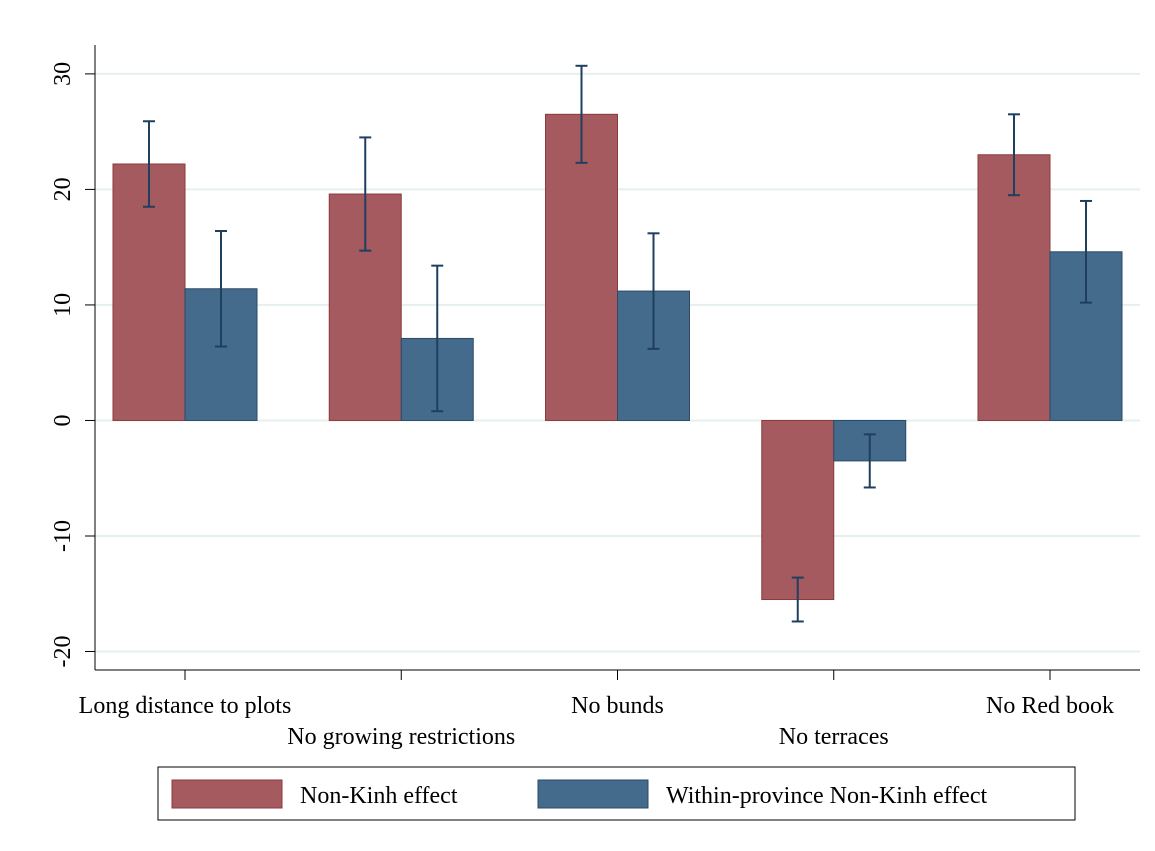 The height and width of the screenshot is (851, 1155). I want to click on x-tick-label: No terraces, so click(834, 737).